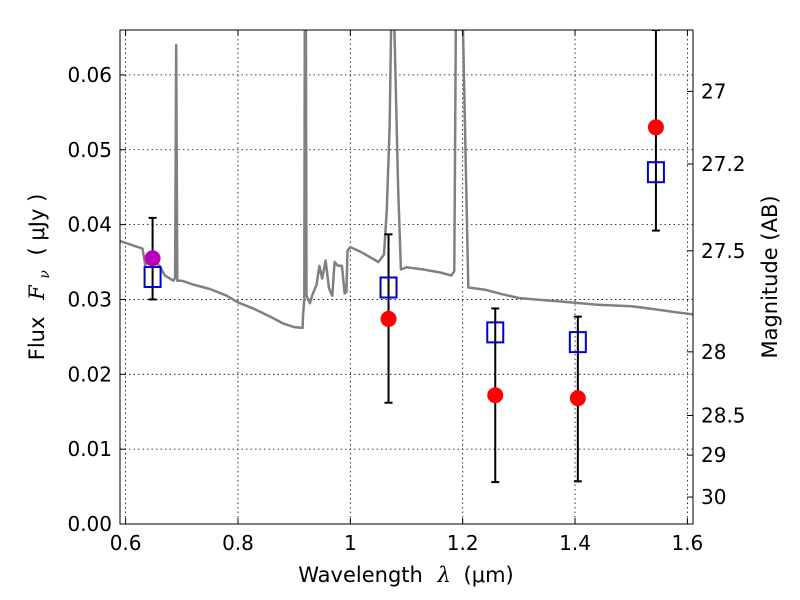 The width and height of the screenshot is (800, 600). Describe the element at coordinates (89, 449) in the screenshot. I see `y-tick-label: 0.01` at that location.